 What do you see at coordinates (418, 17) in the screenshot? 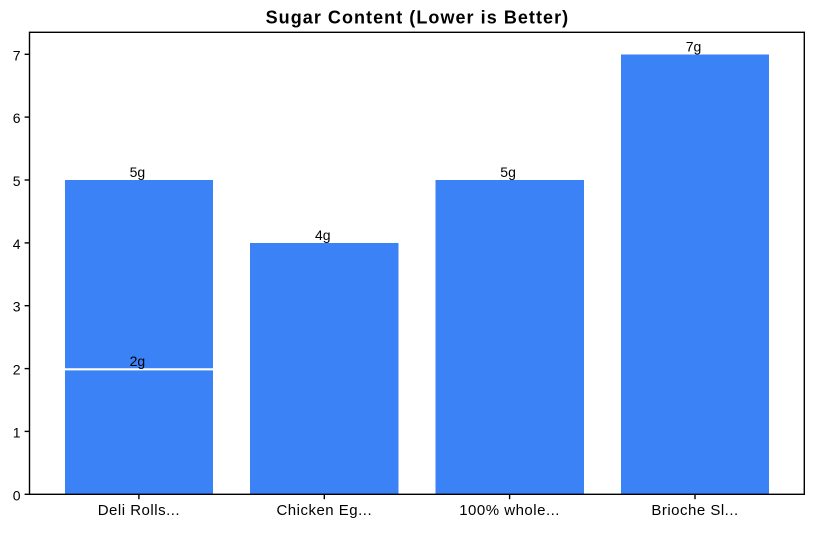
I see `svg-text:Sugar Content (Lower is Better: Sugar Content (Lower is Better)` at bounding box center [418, 17].